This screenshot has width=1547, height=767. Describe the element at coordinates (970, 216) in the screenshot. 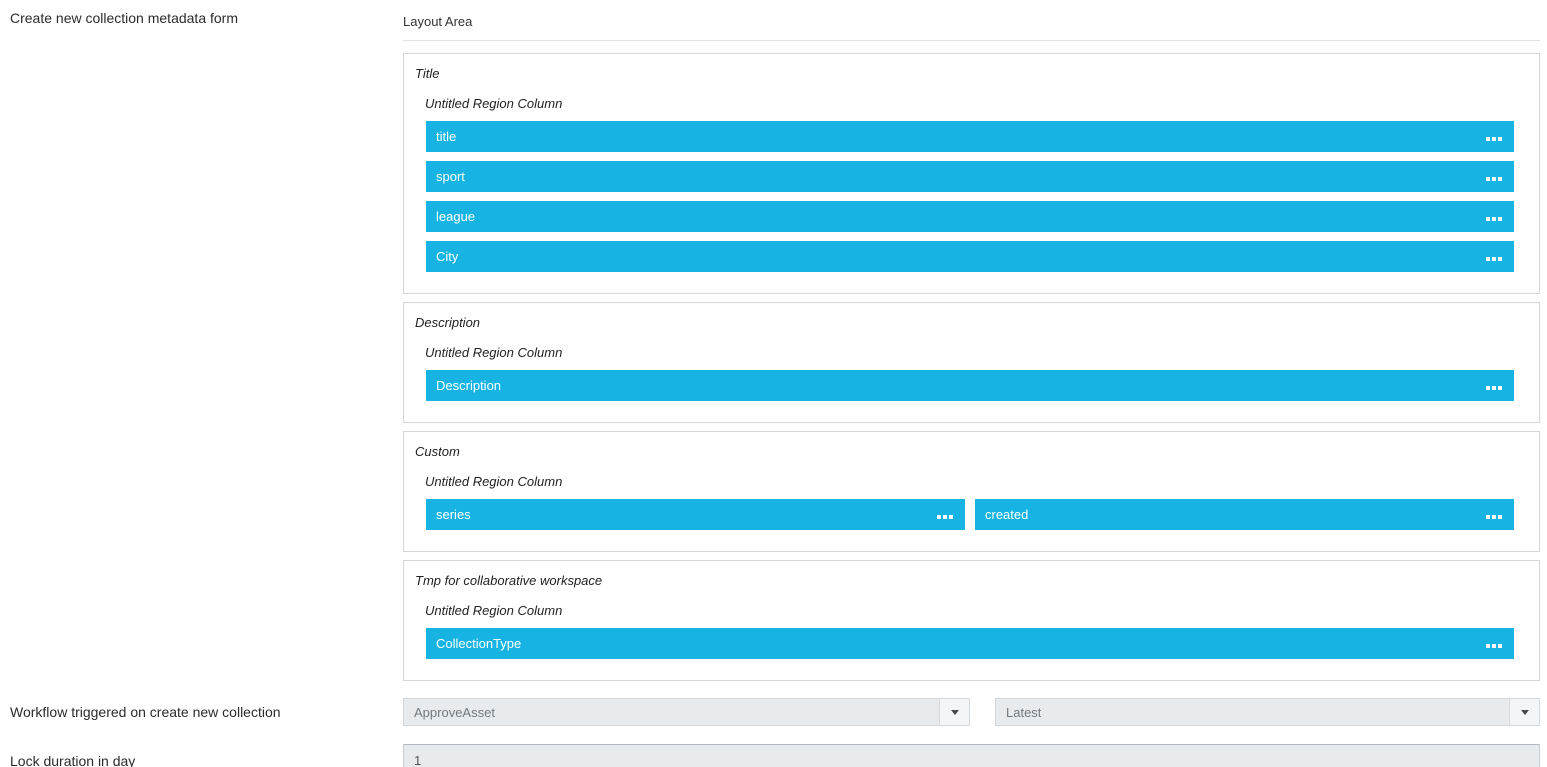

I see `layout-field-league: league` at that location.